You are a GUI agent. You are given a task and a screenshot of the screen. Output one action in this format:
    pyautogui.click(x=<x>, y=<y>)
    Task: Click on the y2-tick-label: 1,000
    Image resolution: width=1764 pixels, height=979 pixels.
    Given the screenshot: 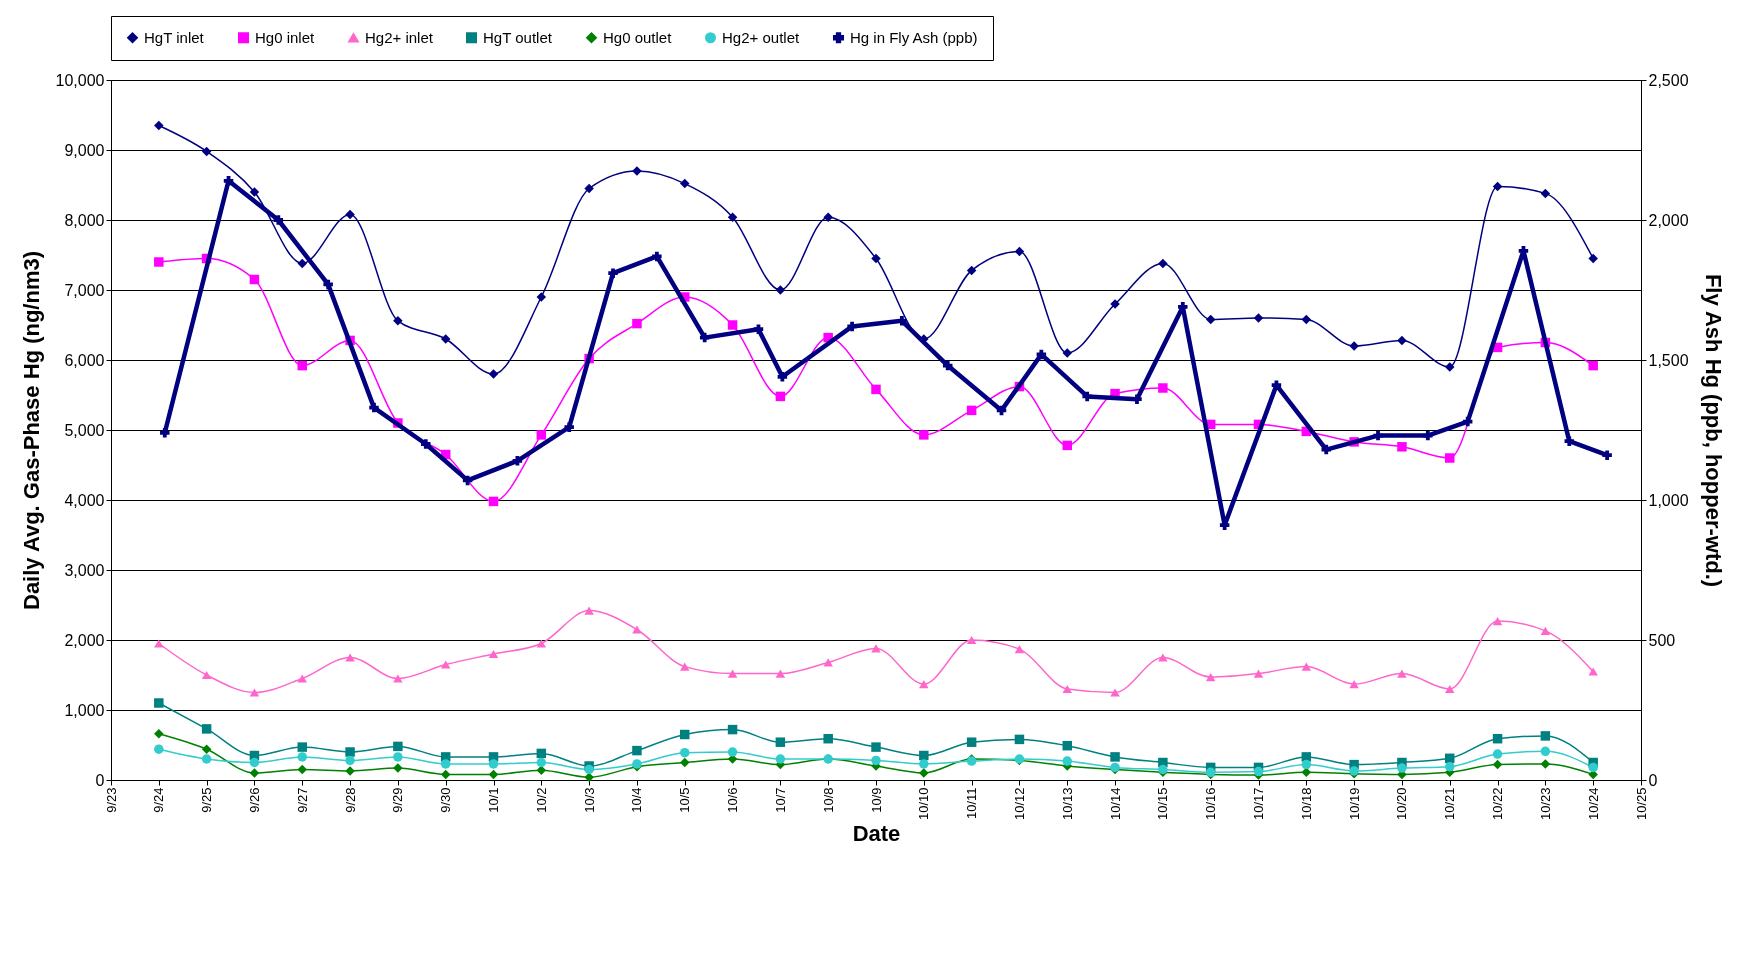 What is the action you would take?
    pyautogui.click(x=1668, y=500)
    